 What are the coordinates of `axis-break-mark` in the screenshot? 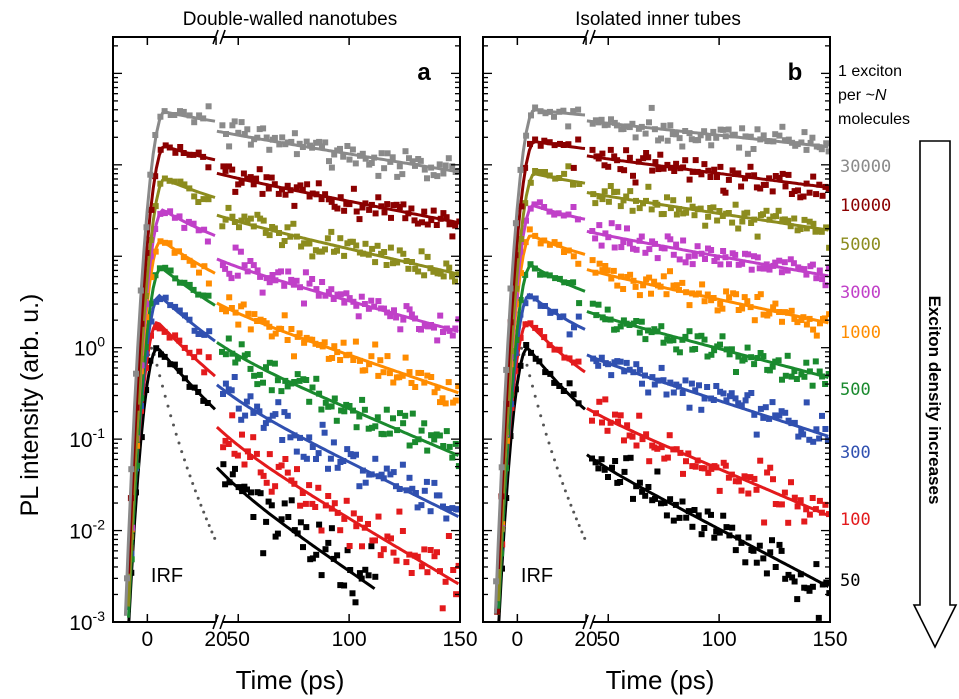 It's located at (592, 622).